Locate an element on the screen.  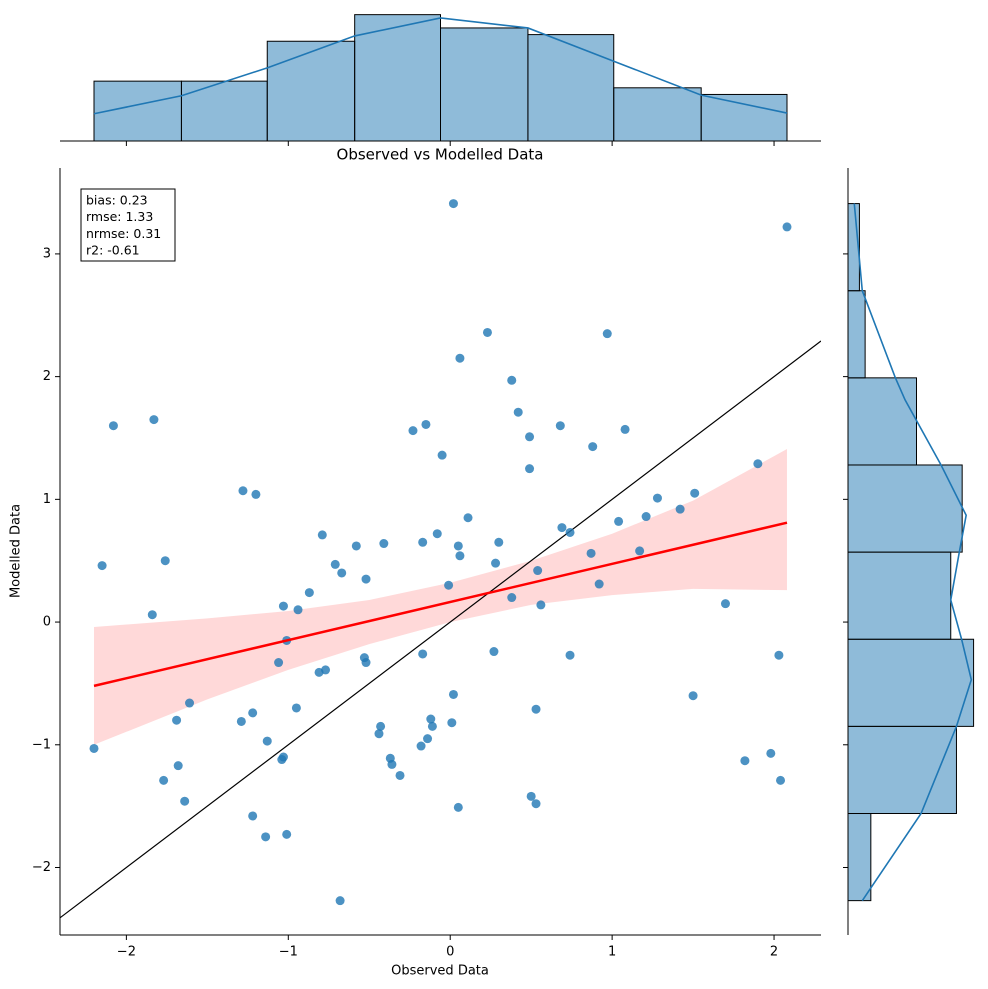
y-tick-label: −1 is located at coordinates (41, 744).